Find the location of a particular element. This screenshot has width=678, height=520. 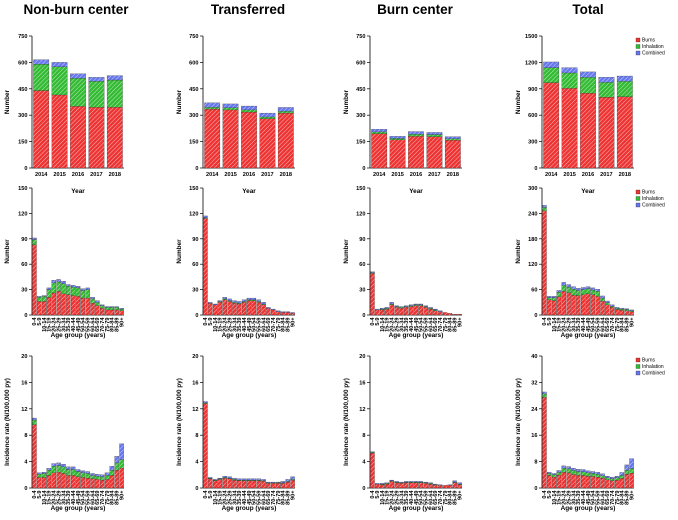

x-tick-label: 2015 is located at coordinates (59, 175).